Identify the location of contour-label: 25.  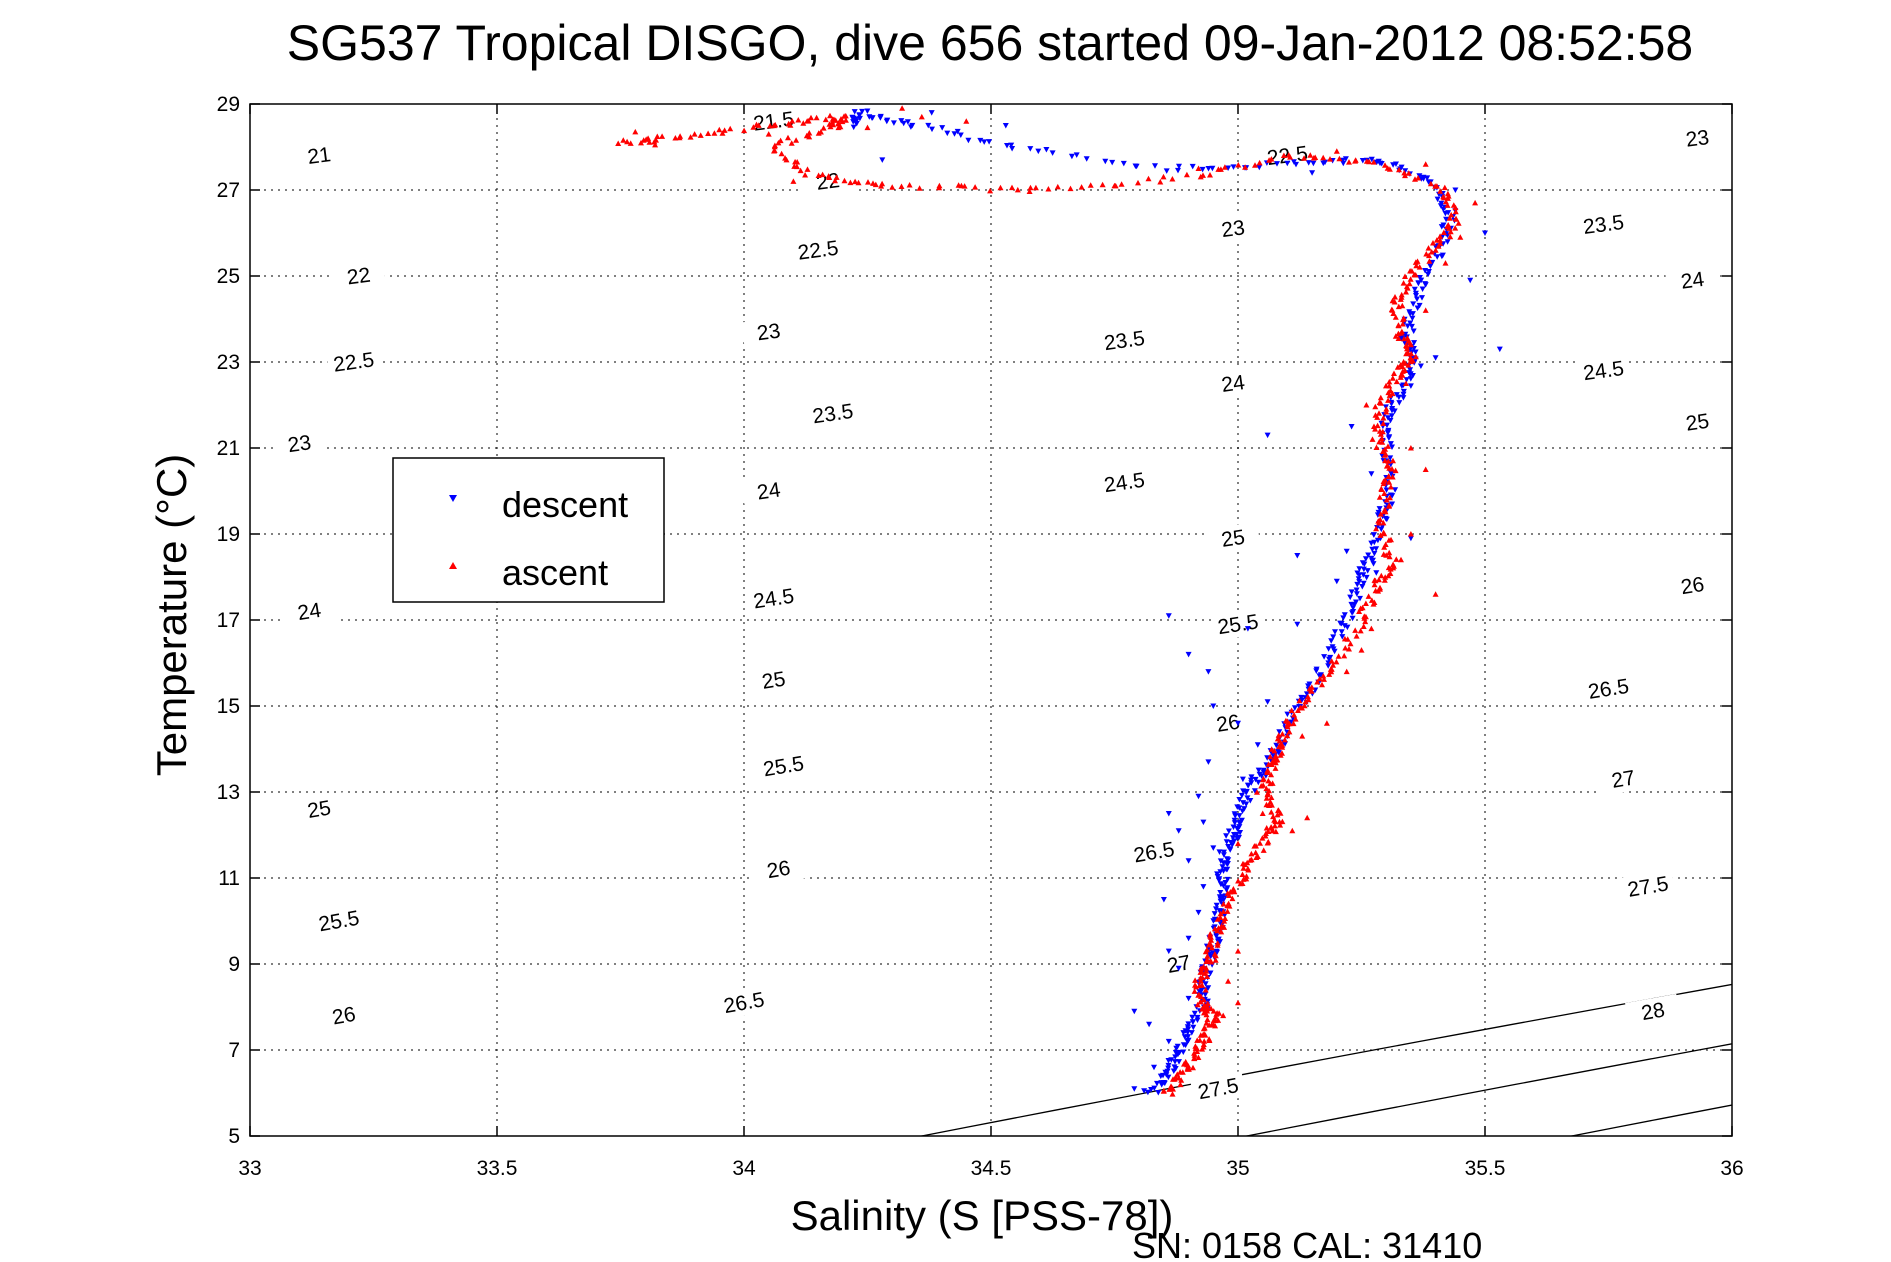
(319, 809).